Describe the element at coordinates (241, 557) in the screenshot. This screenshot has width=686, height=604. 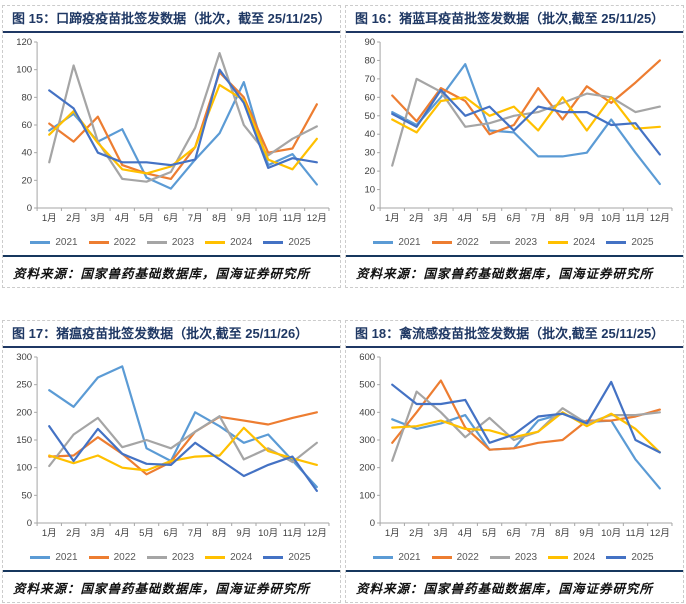
I see `legend-label: 2024` at that location.